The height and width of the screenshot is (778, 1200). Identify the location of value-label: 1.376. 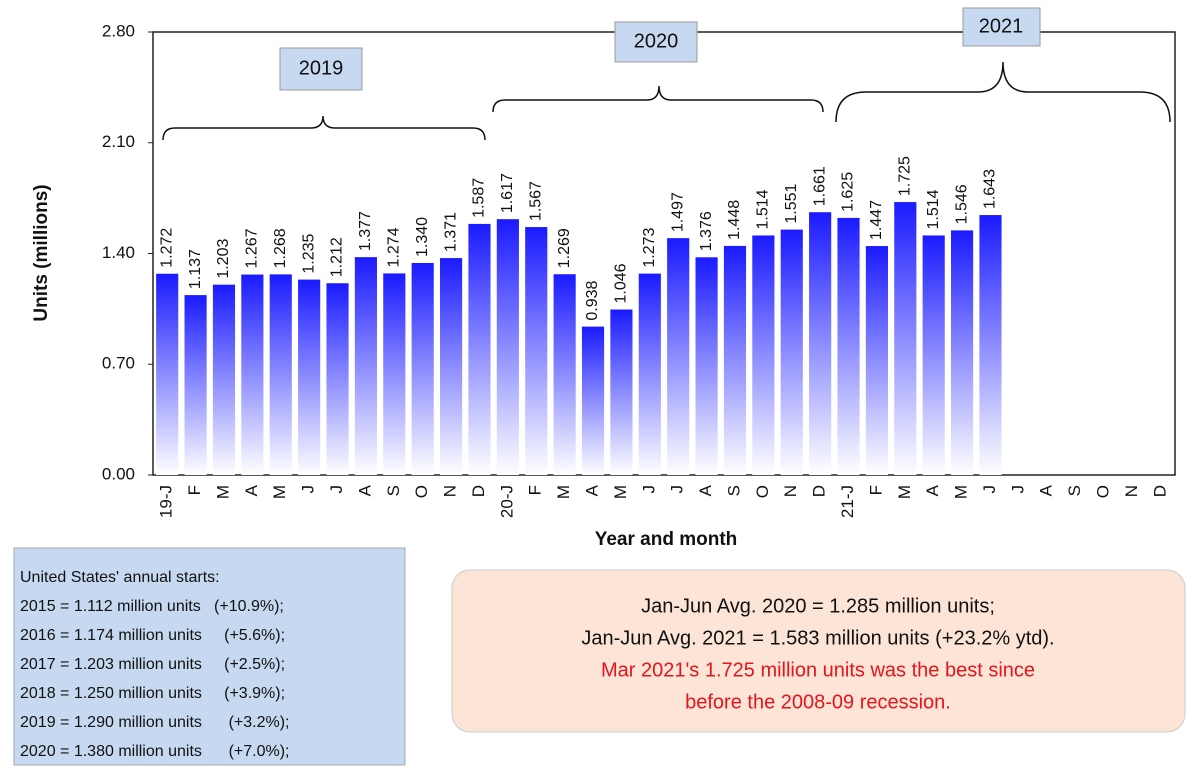
(706, 231).